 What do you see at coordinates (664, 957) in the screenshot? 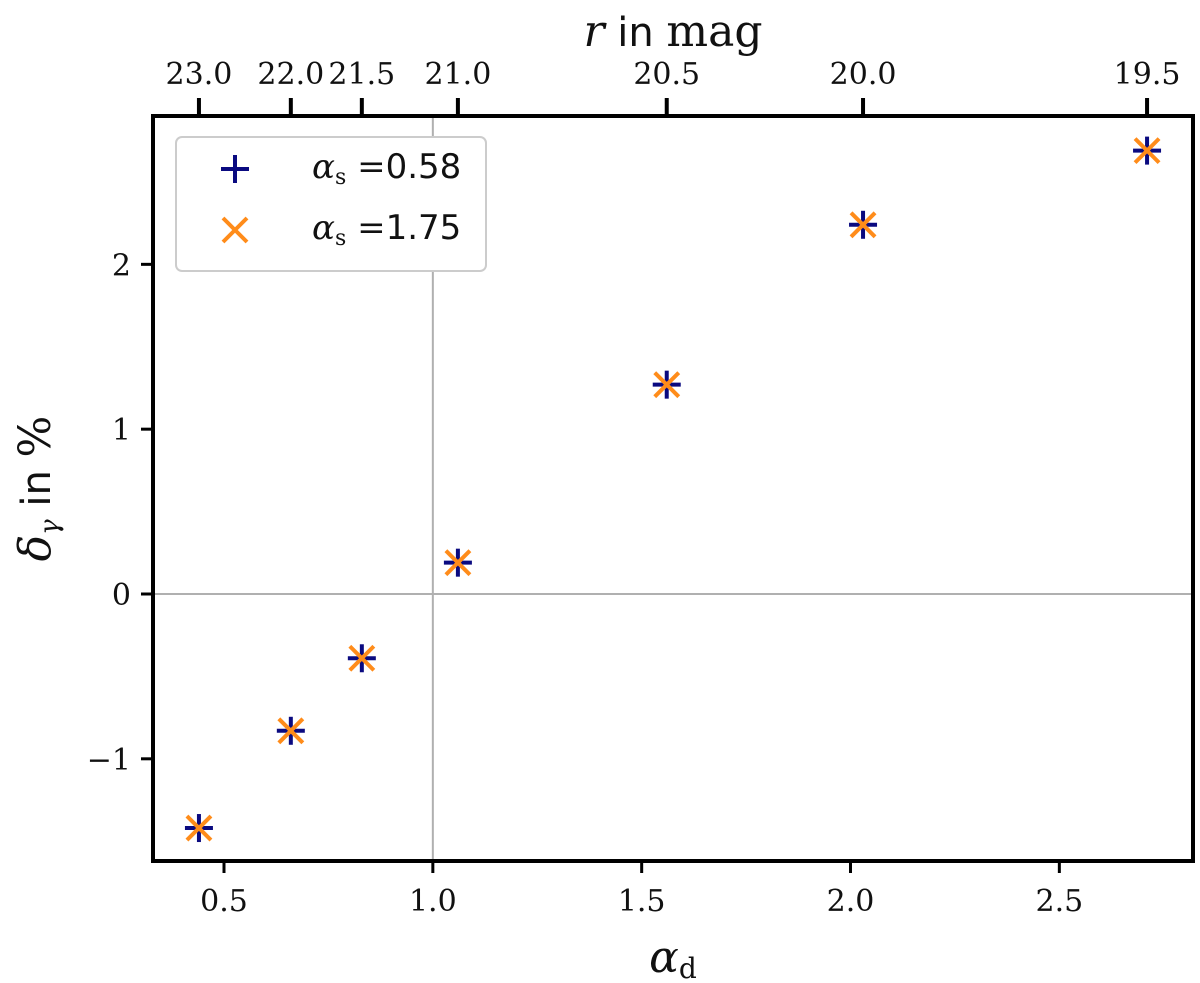
I see `x-axis-label-main: α` at bounding box center [664, 957].